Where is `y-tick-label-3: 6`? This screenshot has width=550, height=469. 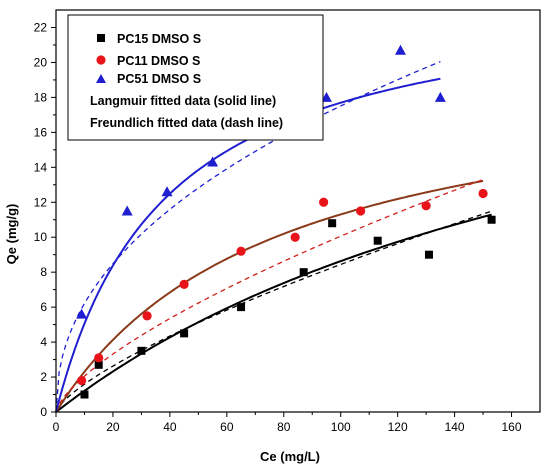
y-tick-label-3: 6 is located at coordinates (43, 307).